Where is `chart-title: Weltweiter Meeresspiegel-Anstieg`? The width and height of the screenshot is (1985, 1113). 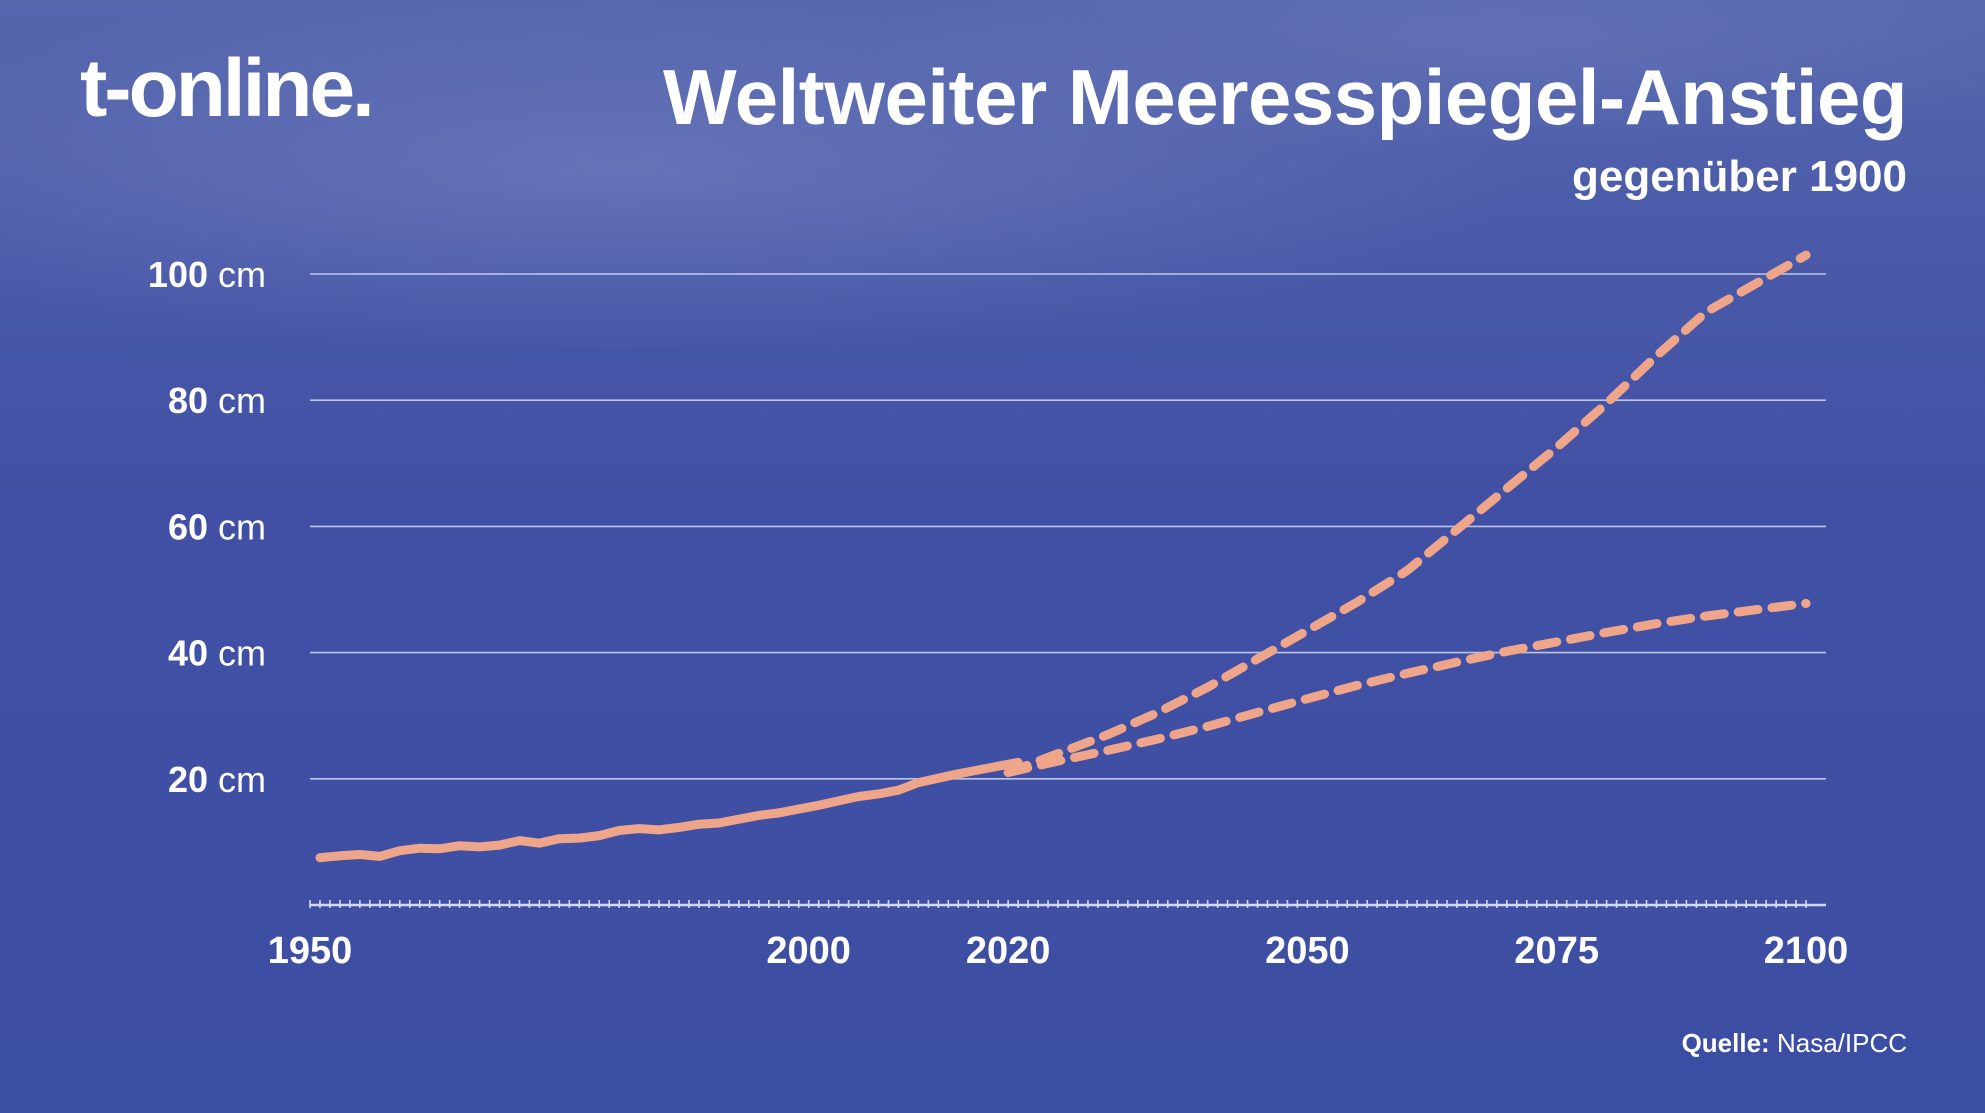 chart-title: Weltweiter Meeresspiegel-Anstieg is located at coordinates (1285, 97).